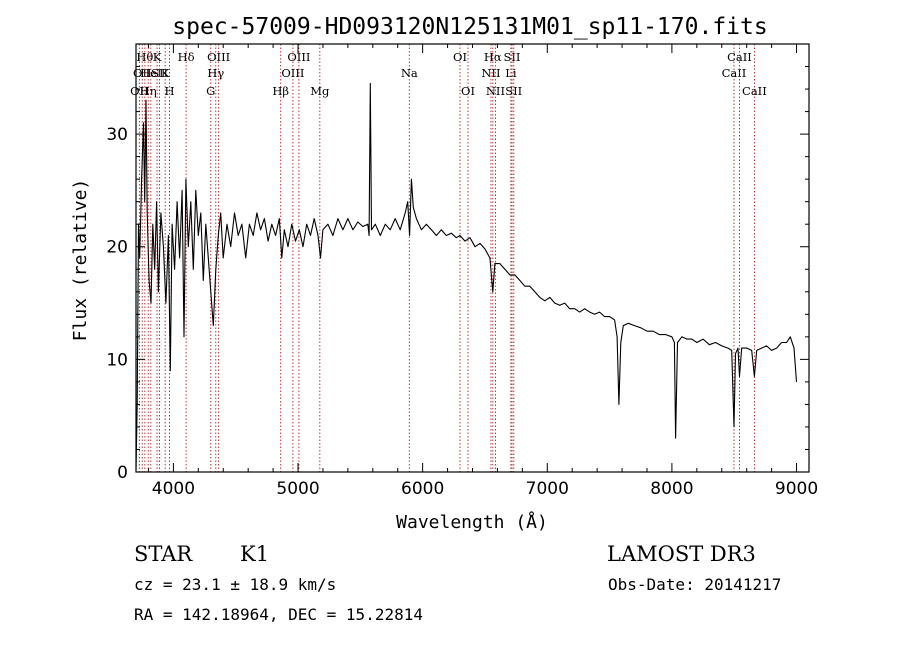 The image size is (900, 649). I want to click on survey-name: LAMOST DR3, so click(681, 554).